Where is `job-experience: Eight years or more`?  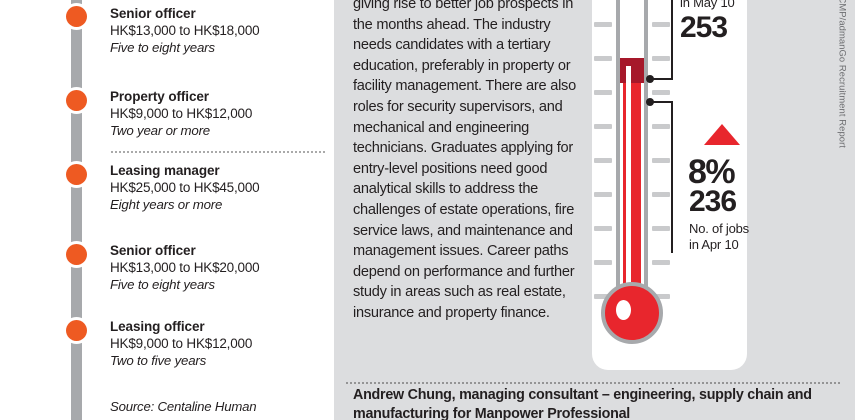 job-experience: Eight years or more is located at coordinates (166, 204).